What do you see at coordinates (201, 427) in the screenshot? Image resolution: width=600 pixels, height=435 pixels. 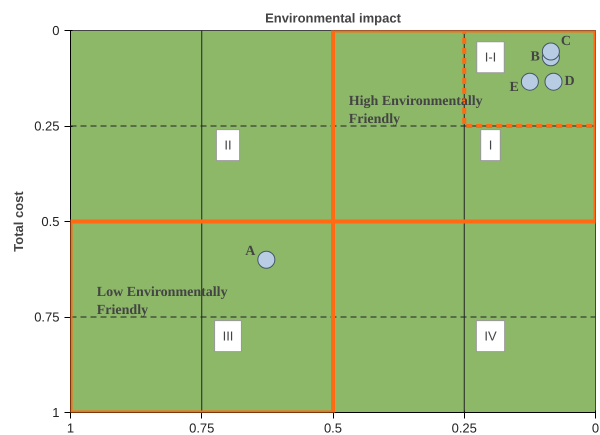 I see `x-tick-label: 0.75` at bounding box center [201, 427].